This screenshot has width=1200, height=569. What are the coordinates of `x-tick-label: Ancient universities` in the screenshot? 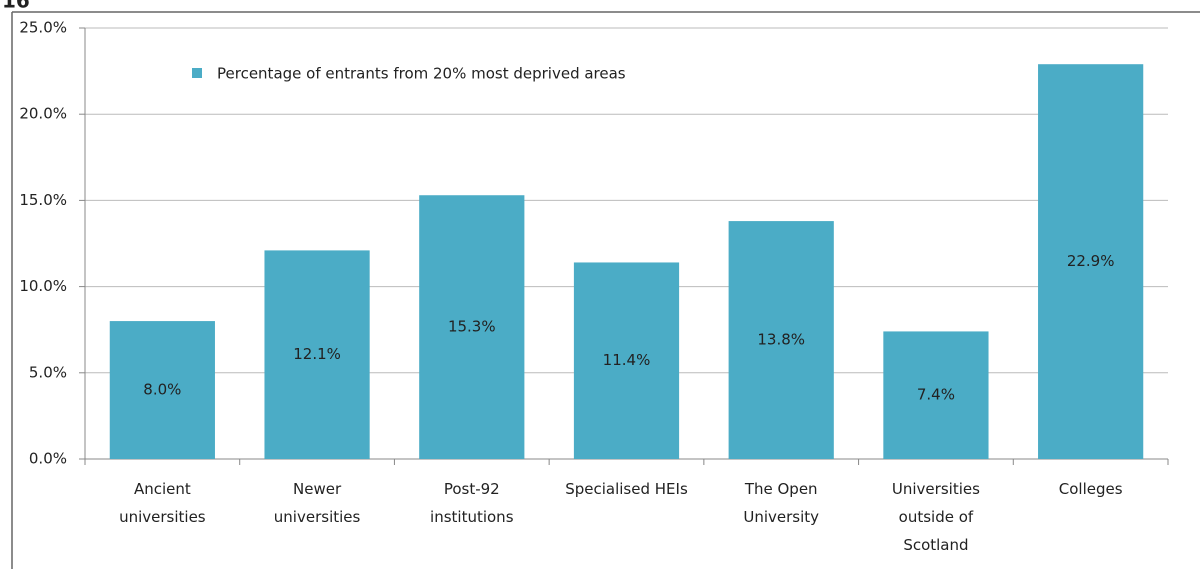 It's located at (162, 503).